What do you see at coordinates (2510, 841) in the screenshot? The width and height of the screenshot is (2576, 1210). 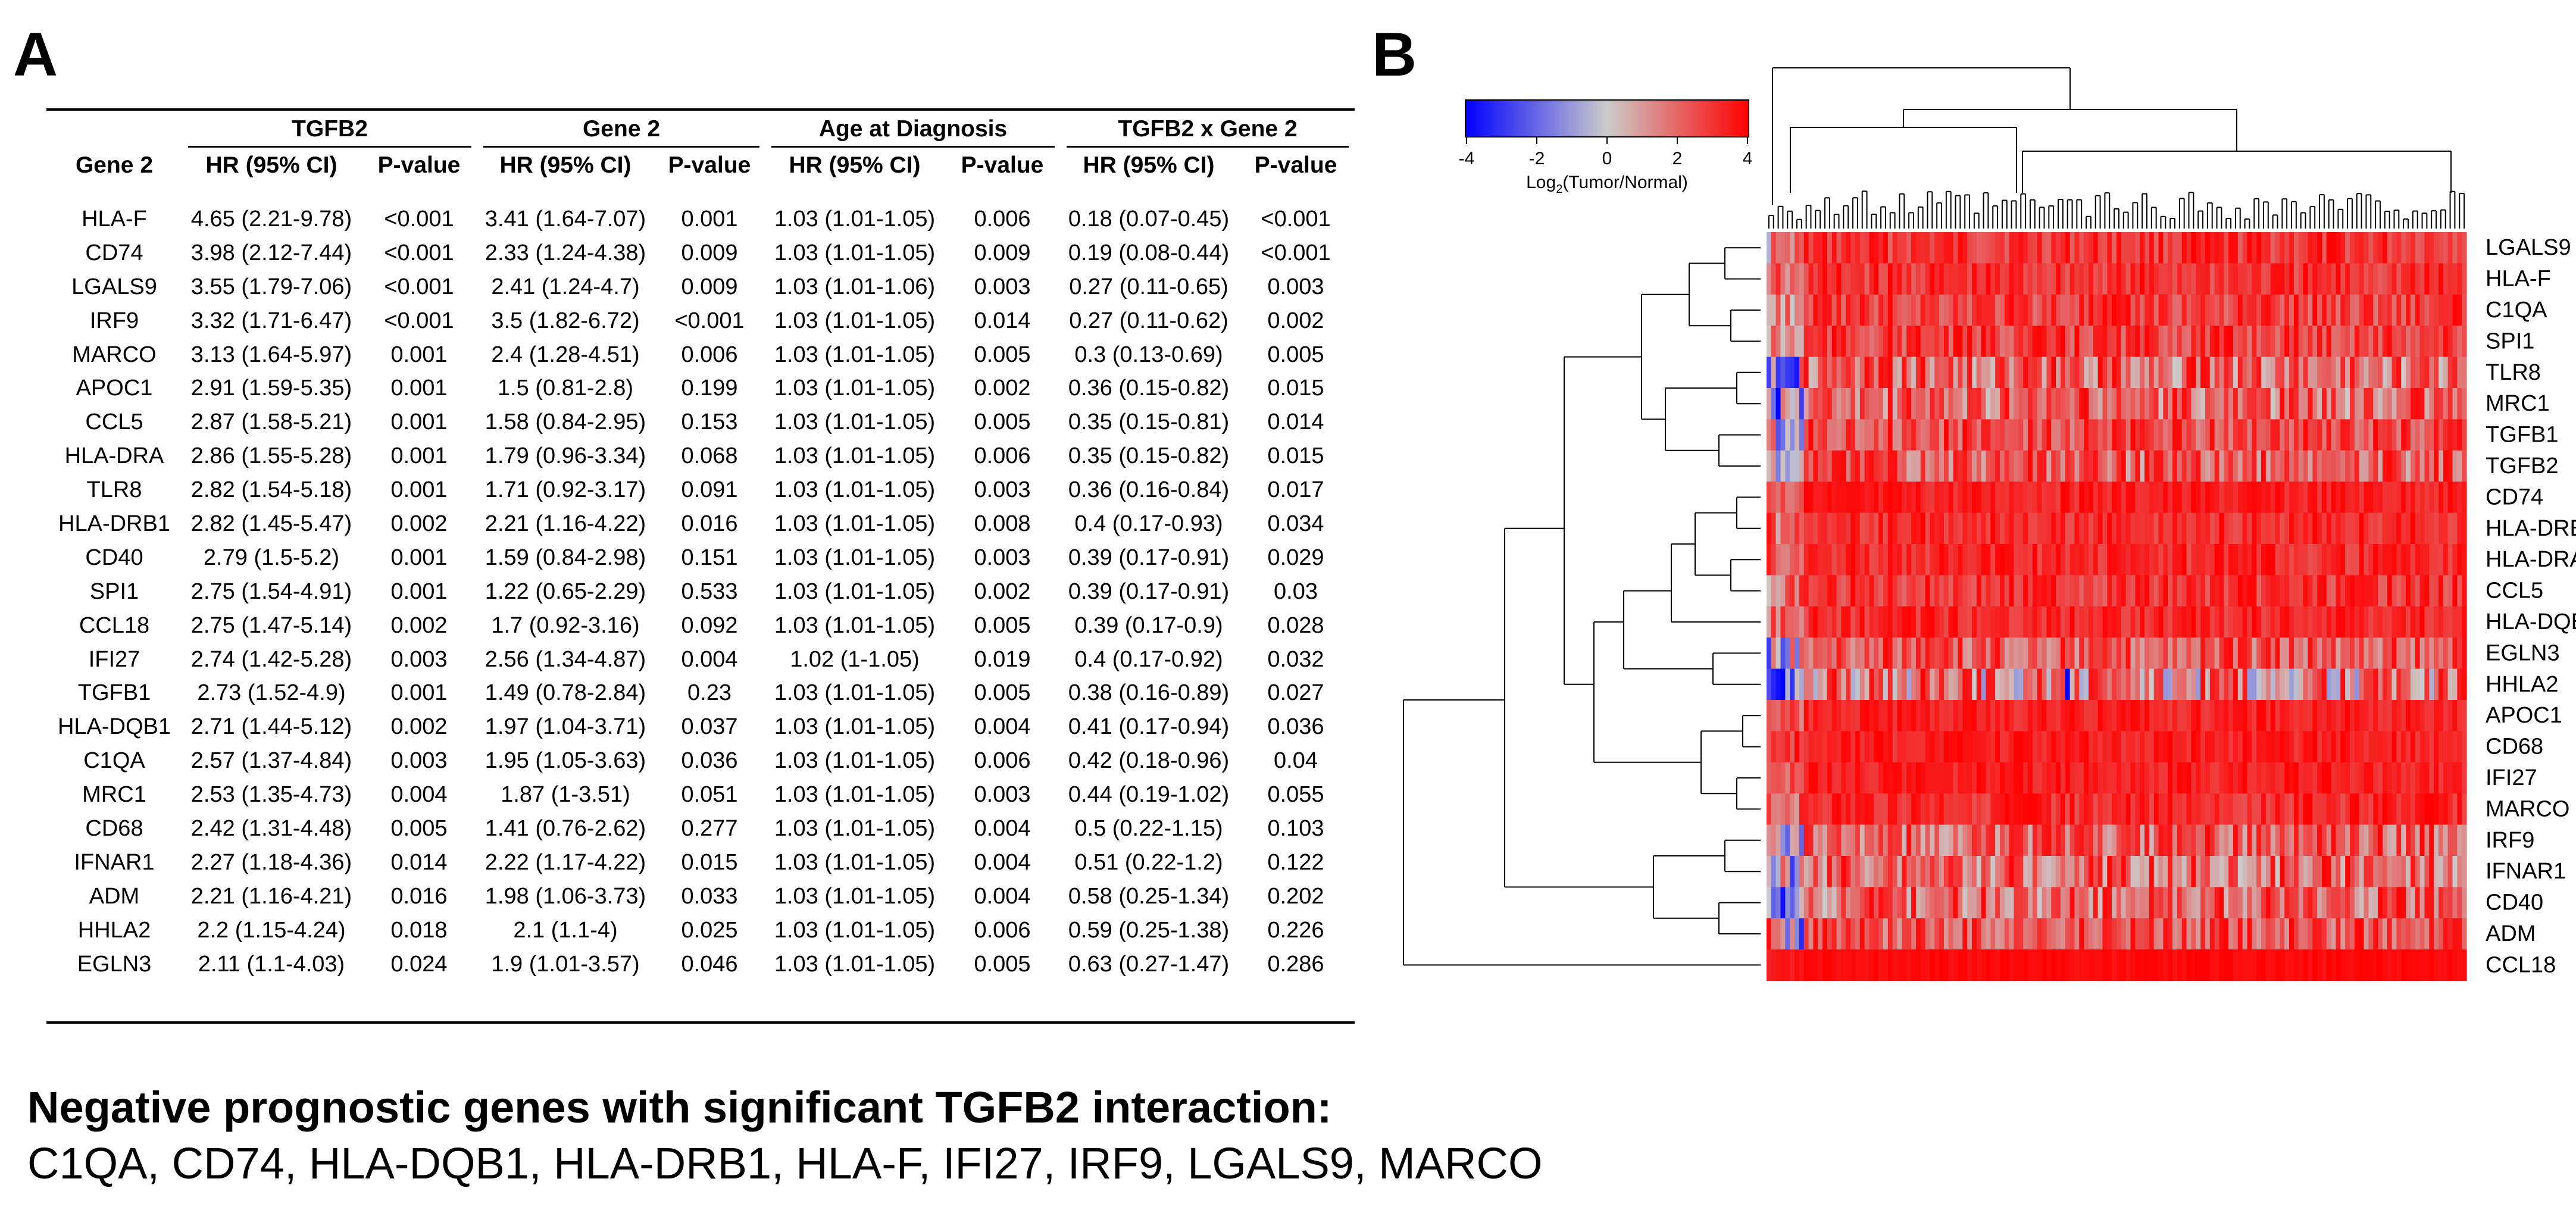 I see `gene-label: IRF9` at bounding box center [2510, 841].